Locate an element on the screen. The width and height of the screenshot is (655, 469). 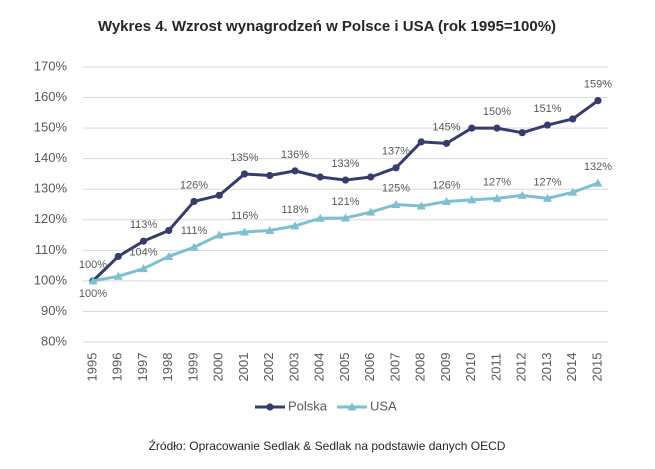
x-tick-label: 1995 is located at coordinates (91, 367).